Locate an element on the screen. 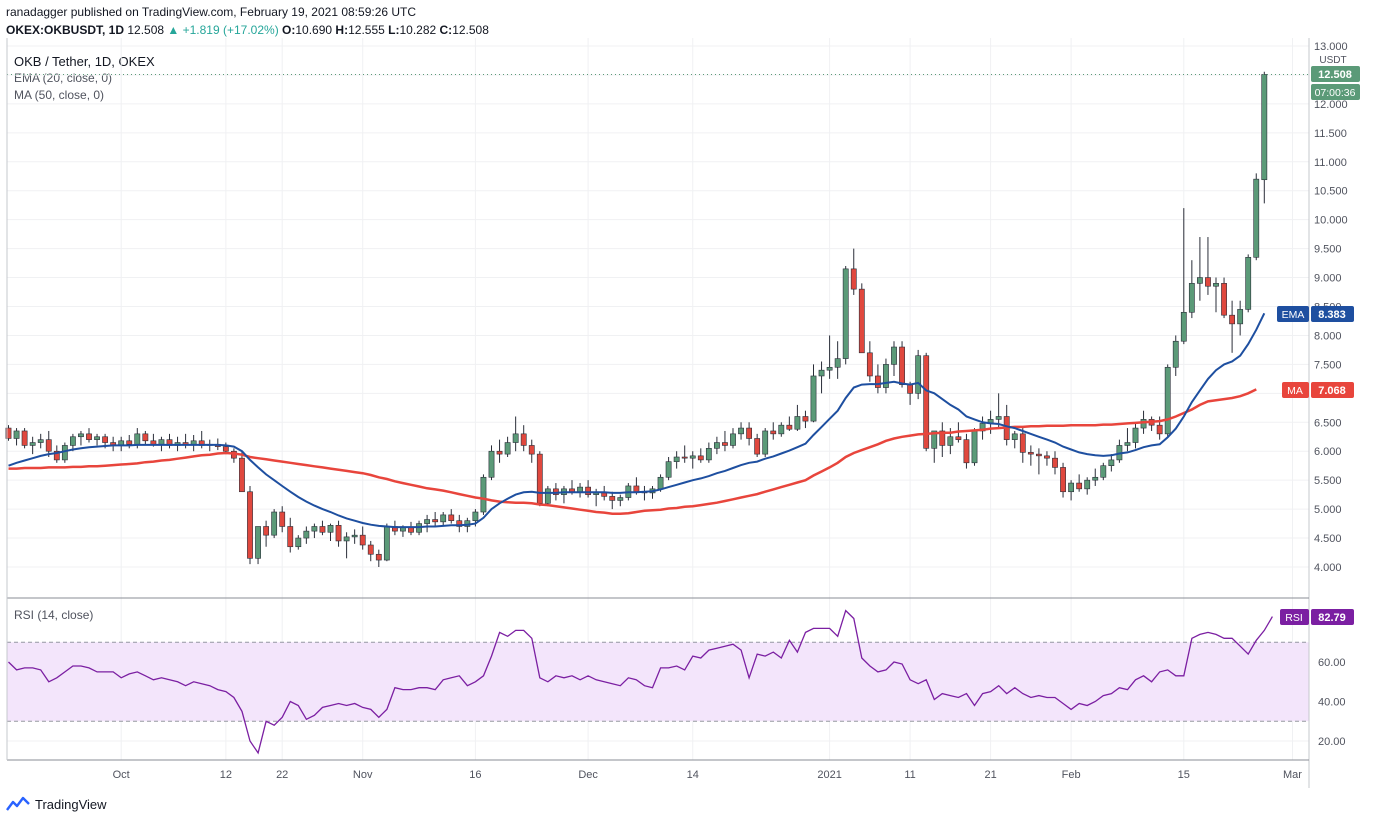 This screenshot has height=824, width=1376. rsi-badge-value-bg is located at coordinates (1332, 617).